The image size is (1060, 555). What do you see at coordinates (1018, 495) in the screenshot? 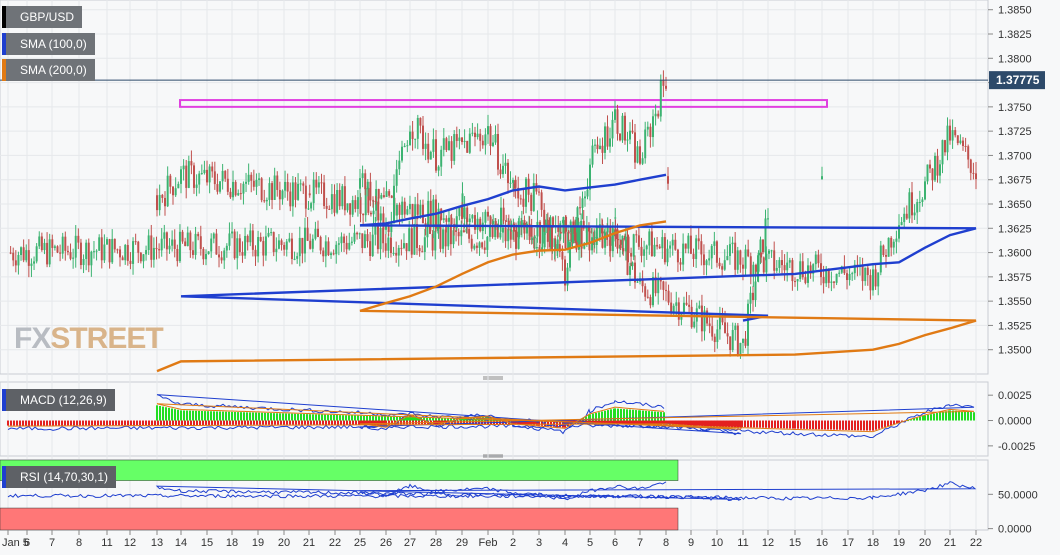
I see `rsi-y-tick-label: 50.0000` at bounding box center [1018, 495].